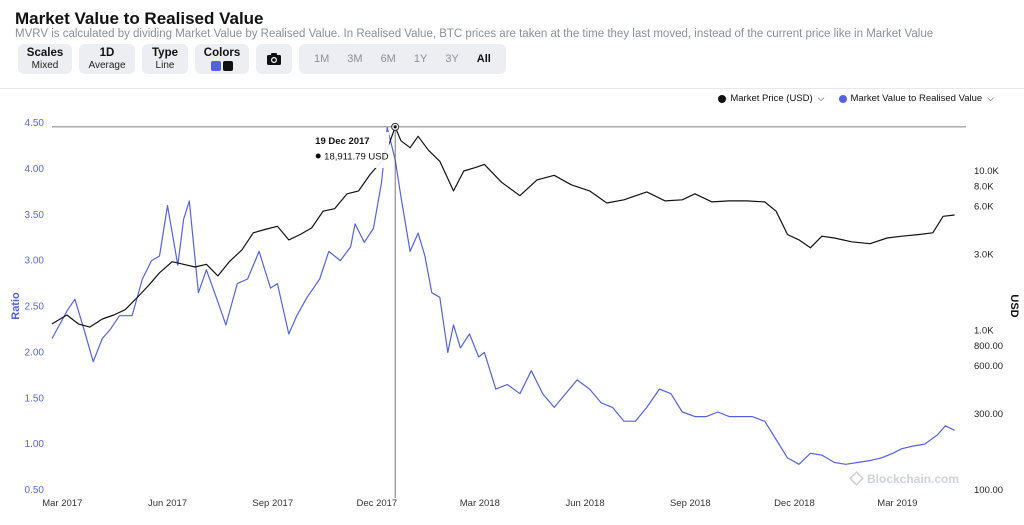  Describe the element at coordinates (1014, 305) in the screenshot. I see `y-right-axis-title: USD` at that location.